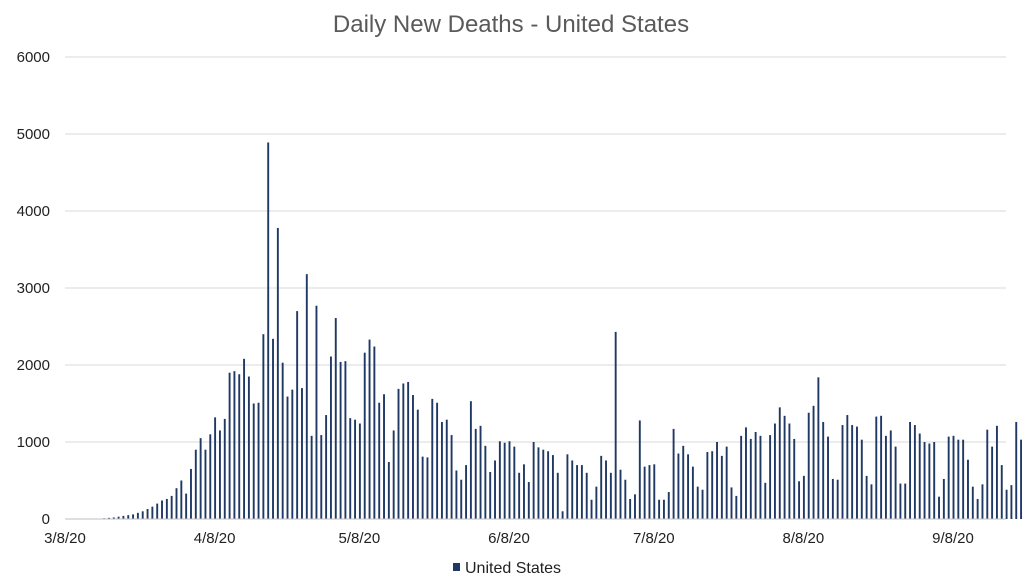 This screenshot has width=1022, height=587. What do you see at coordinates (46, 519) in the screenshot?
I see `y-tick-label: 0` at bounding box center [46, 519].